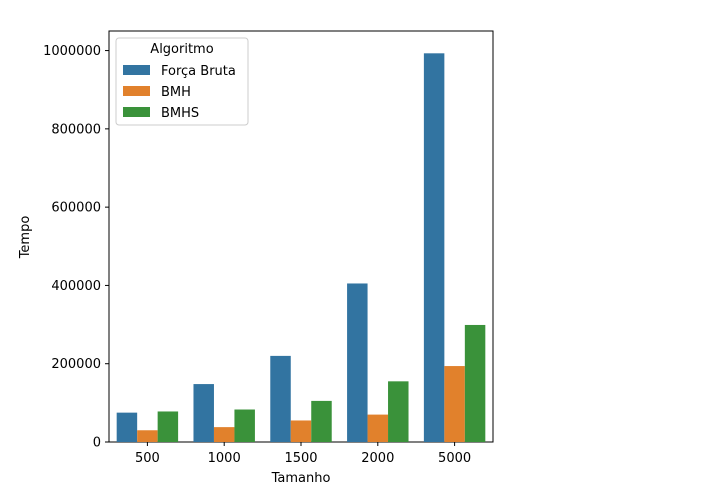 The image size is (702, 500). What do you see at coordinates (454, 458) in the screenshot?
I see `x-tick-label: 5000` at bounding box center [454, 458].